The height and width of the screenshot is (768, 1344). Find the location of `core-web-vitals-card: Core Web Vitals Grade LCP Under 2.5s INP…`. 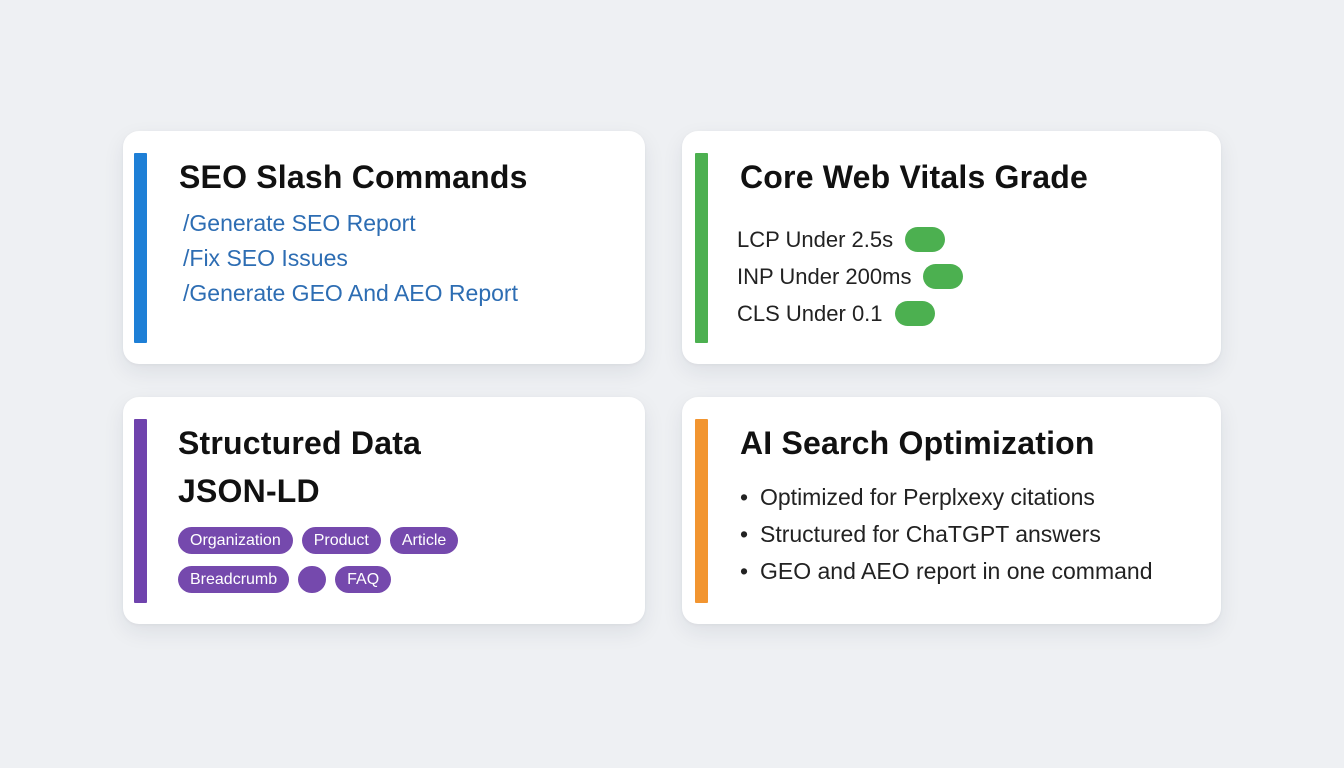

core-web-vitals-card: Core Web Vitals Grade LCP Under 2.5s INP… is located at coordinates (951, 247).